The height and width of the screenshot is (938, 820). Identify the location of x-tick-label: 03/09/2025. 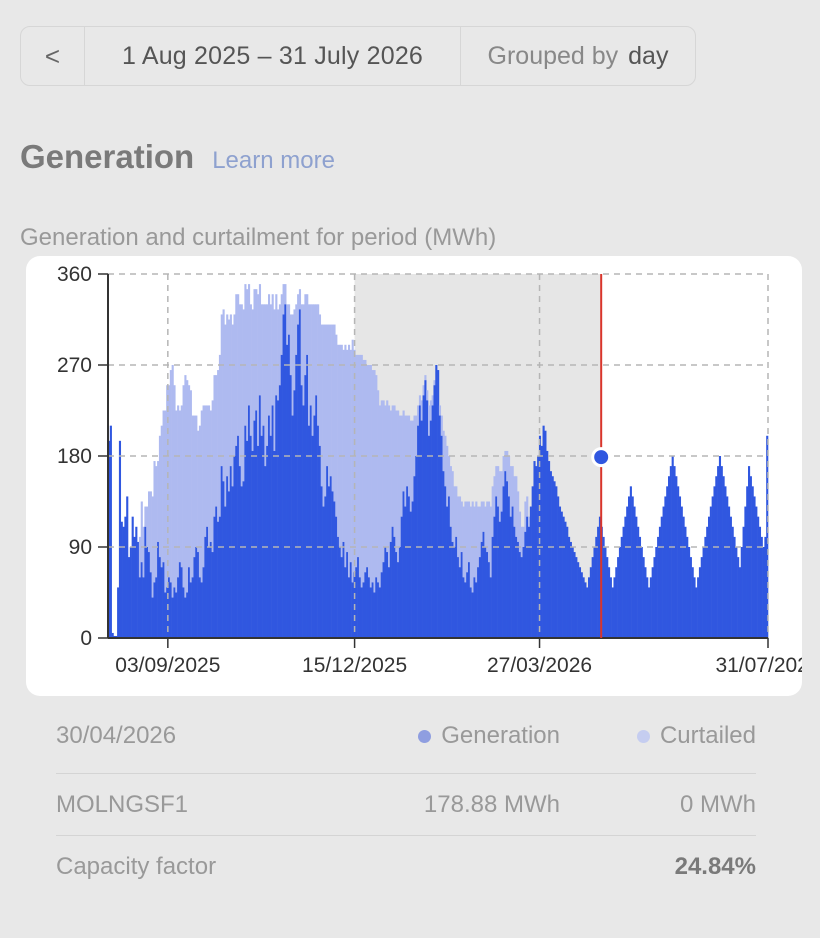
(167, 665).